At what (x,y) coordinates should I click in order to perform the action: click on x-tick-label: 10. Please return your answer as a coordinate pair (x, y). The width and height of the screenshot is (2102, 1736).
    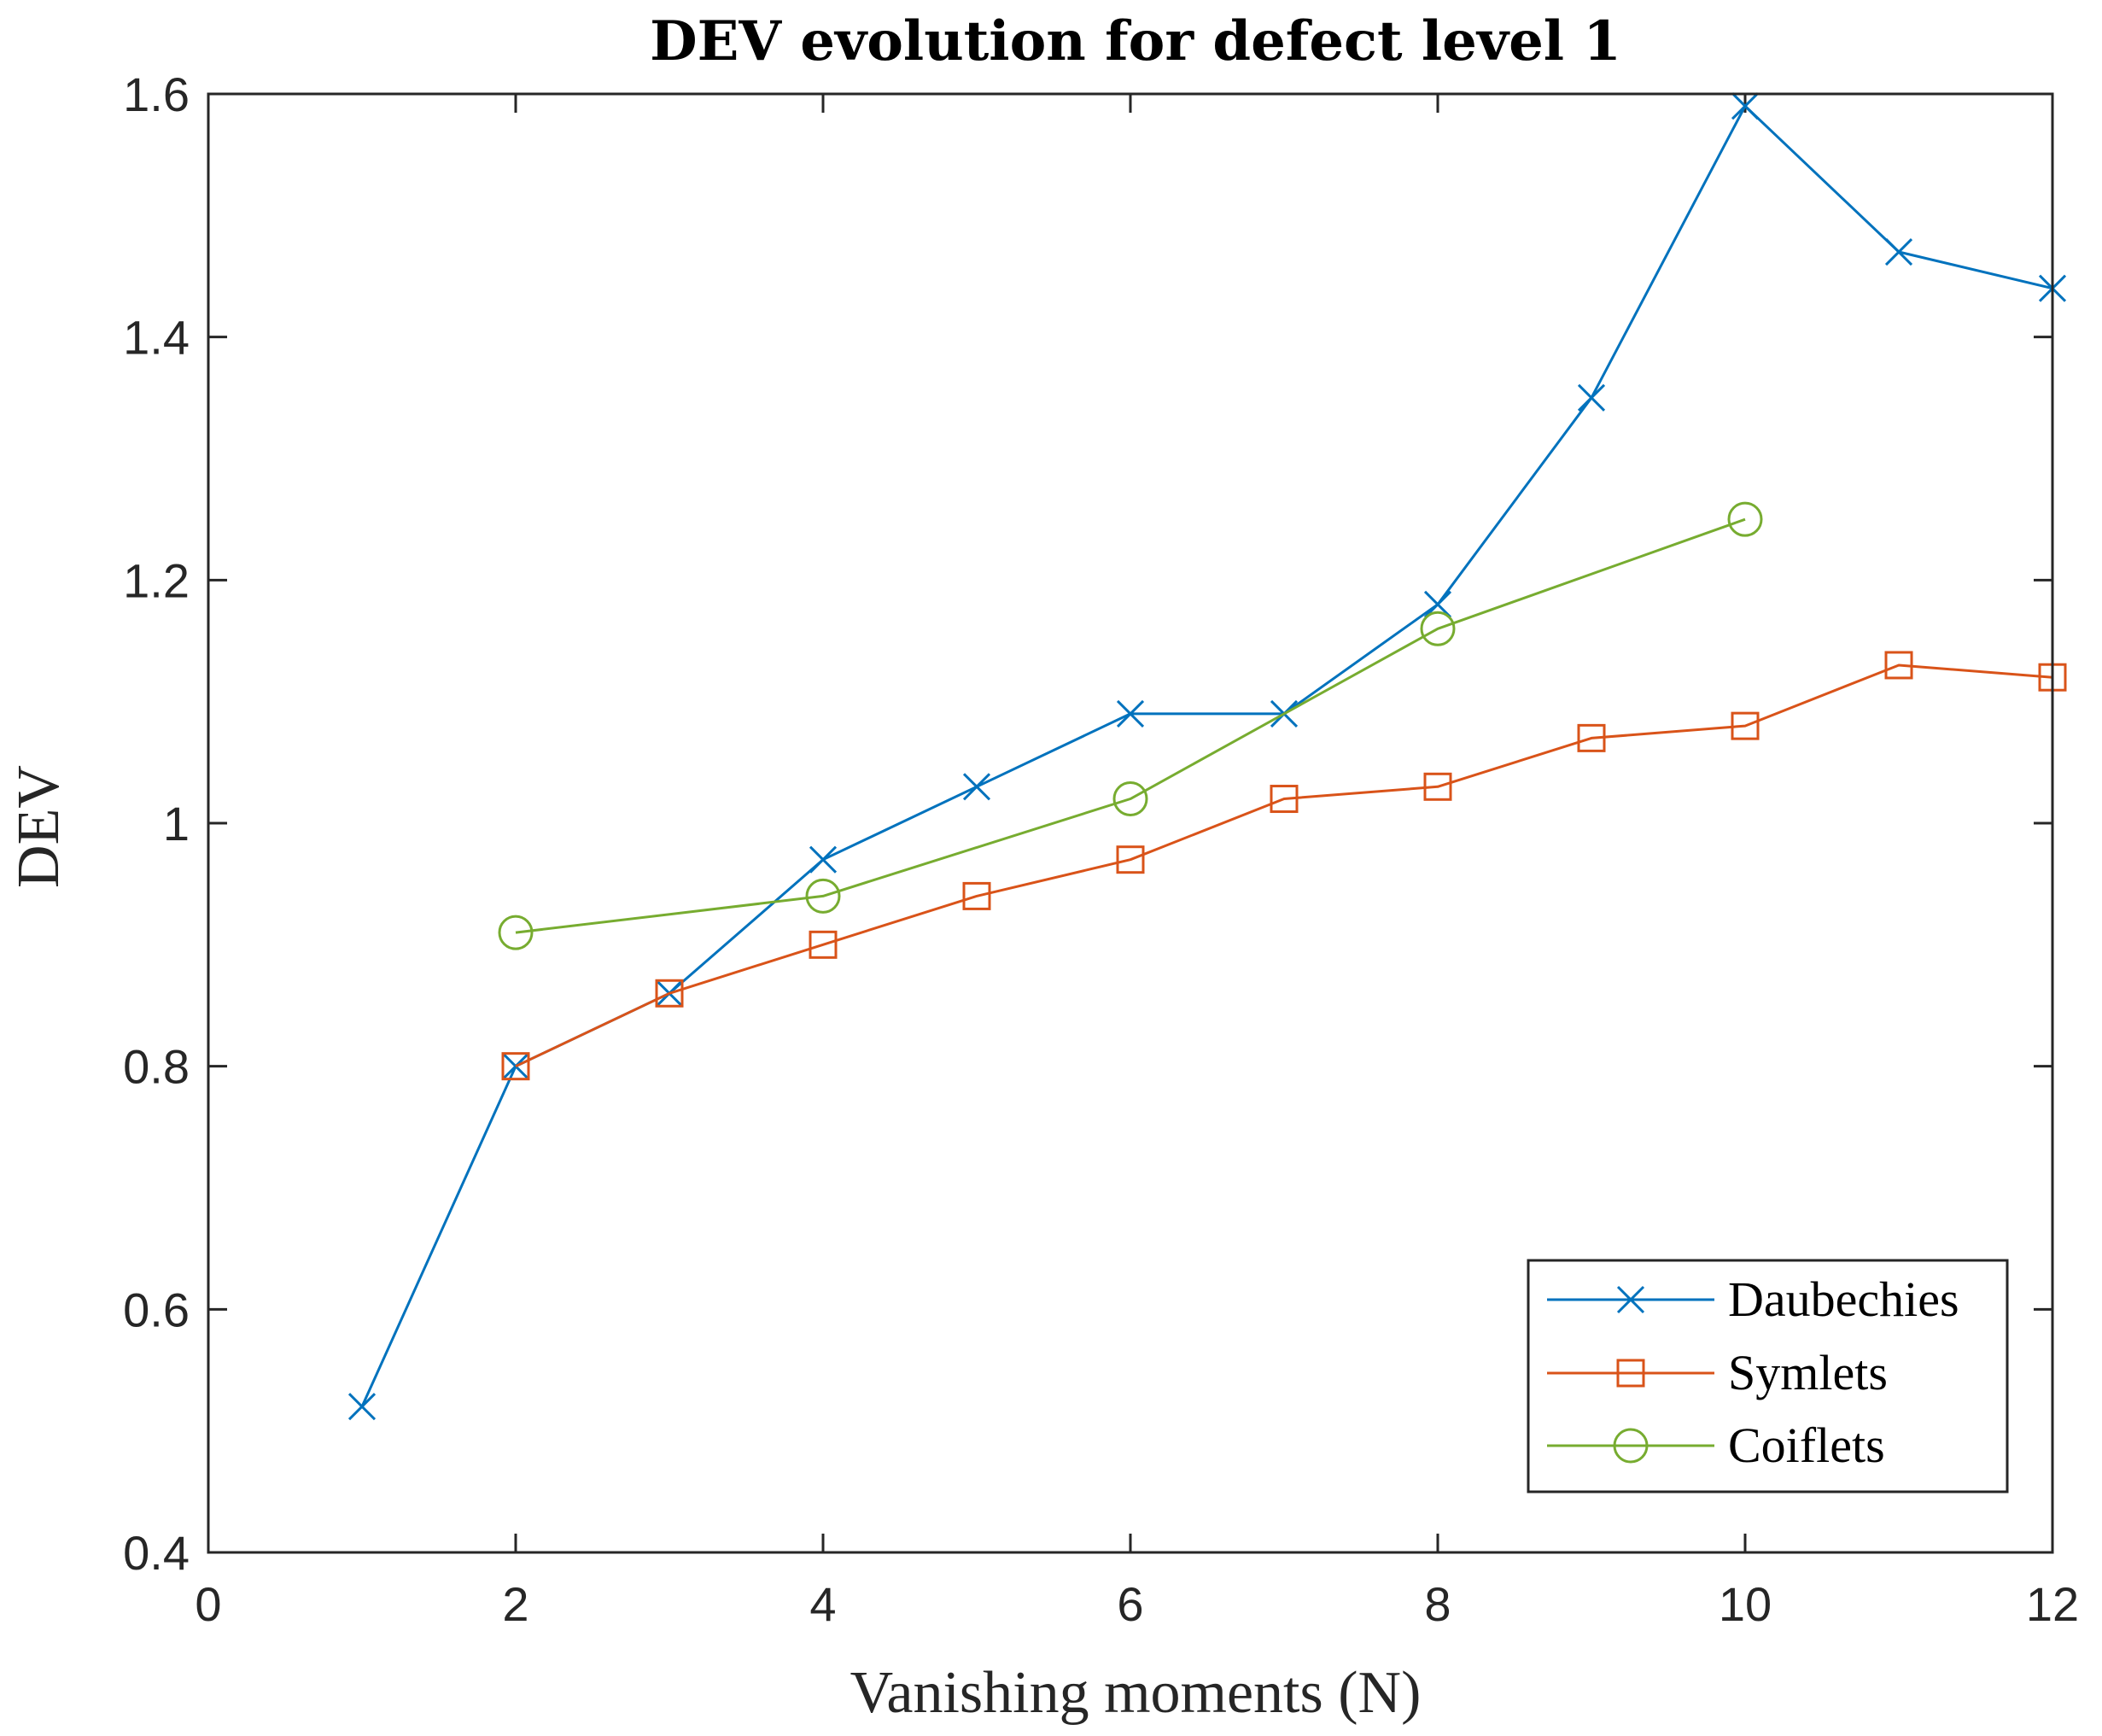
    Looking at the image, I should click on (1745, 1604).